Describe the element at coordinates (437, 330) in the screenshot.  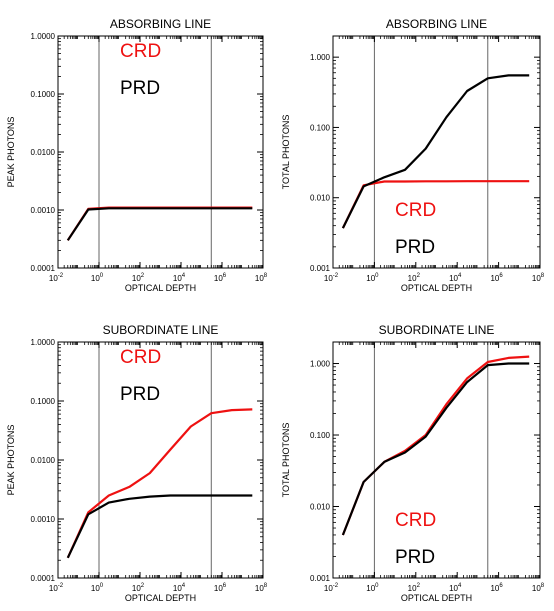
I see `panel-title: SUBORDINATE LINE` at that location.